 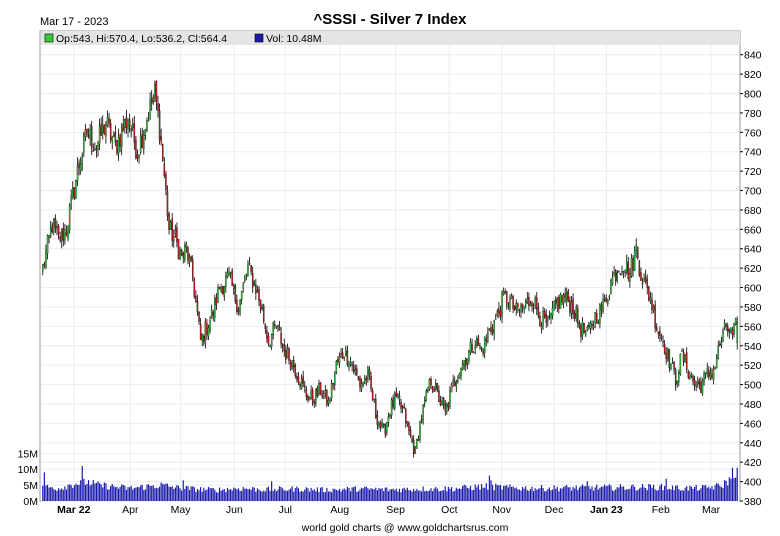 I want to click on price-tick-label: 800, so click(x=753, y=95).